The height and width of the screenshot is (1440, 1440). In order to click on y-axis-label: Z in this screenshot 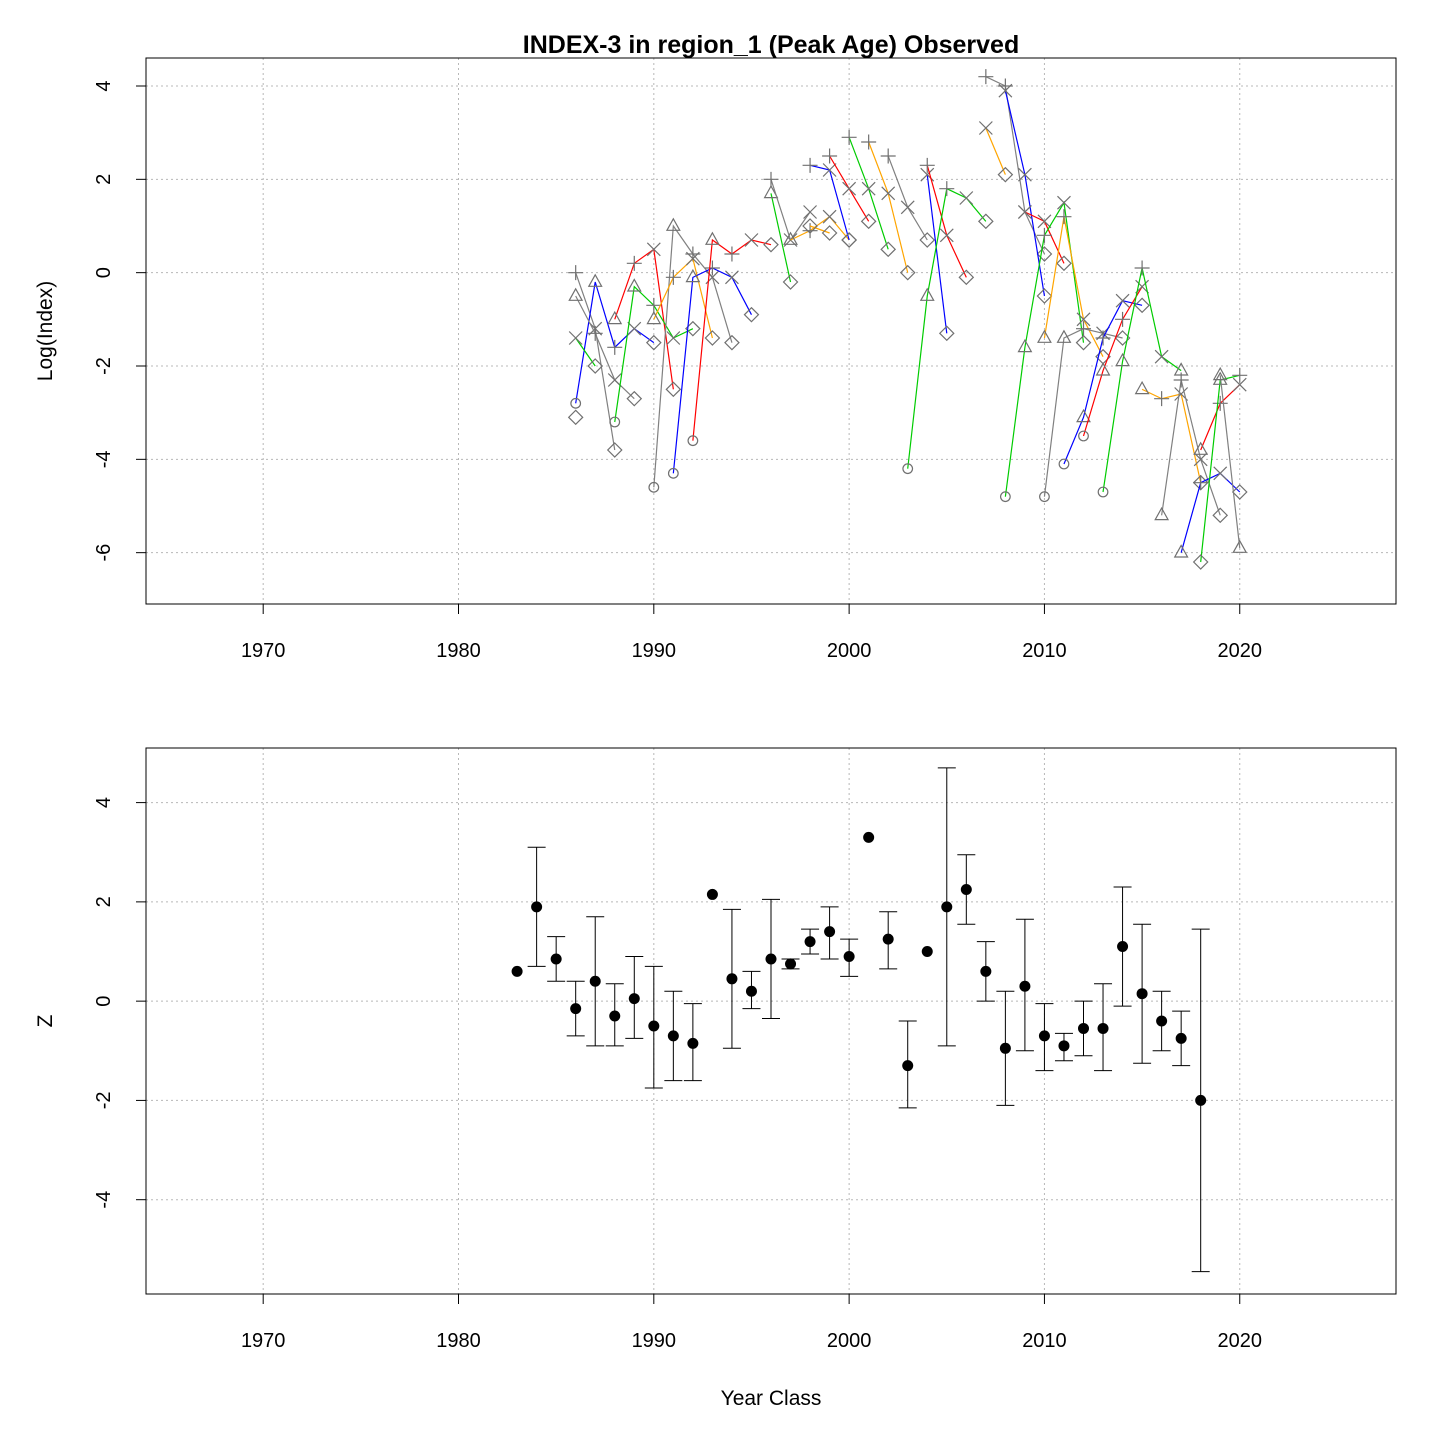, I will do `click(45, 1020)`.